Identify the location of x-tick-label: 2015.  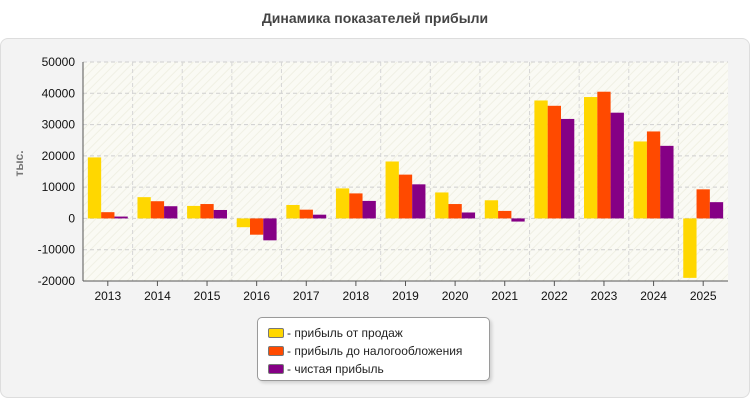
(207, 296).